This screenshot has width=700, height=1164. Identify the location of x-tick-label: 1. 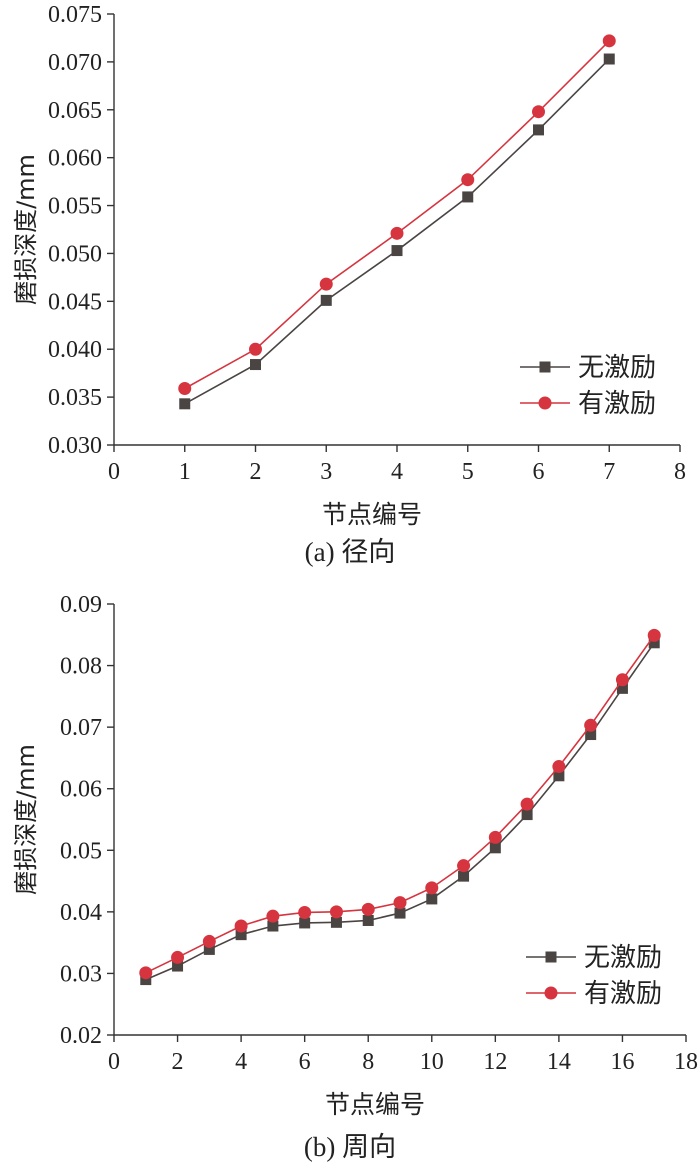
(185, 472).